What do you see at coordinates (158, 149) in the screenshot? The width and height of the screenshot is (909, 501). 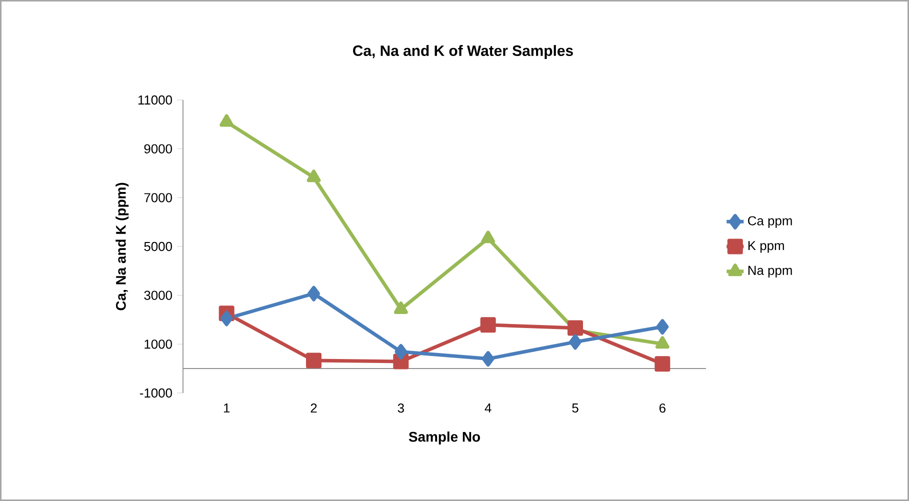 I see `y-tick-label: 9000` at bounding box center [158, 149].